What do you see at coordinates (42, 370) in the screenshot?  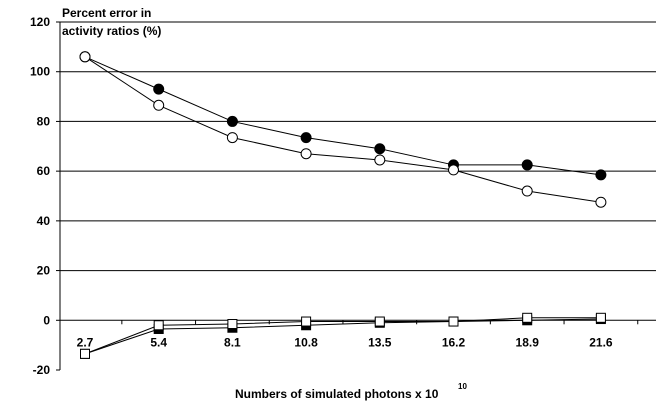 I see `y-tick-label: -20` at bounding box center [42, 370].